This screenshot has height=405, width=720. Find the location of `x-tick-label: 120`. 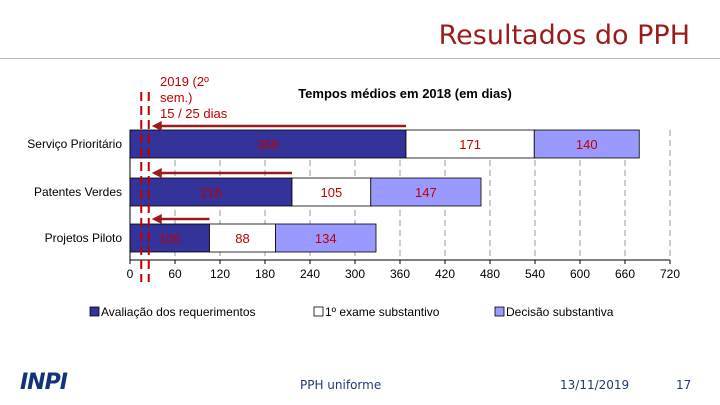

x-tick-label: 120 is located at coordinates (220, 274).